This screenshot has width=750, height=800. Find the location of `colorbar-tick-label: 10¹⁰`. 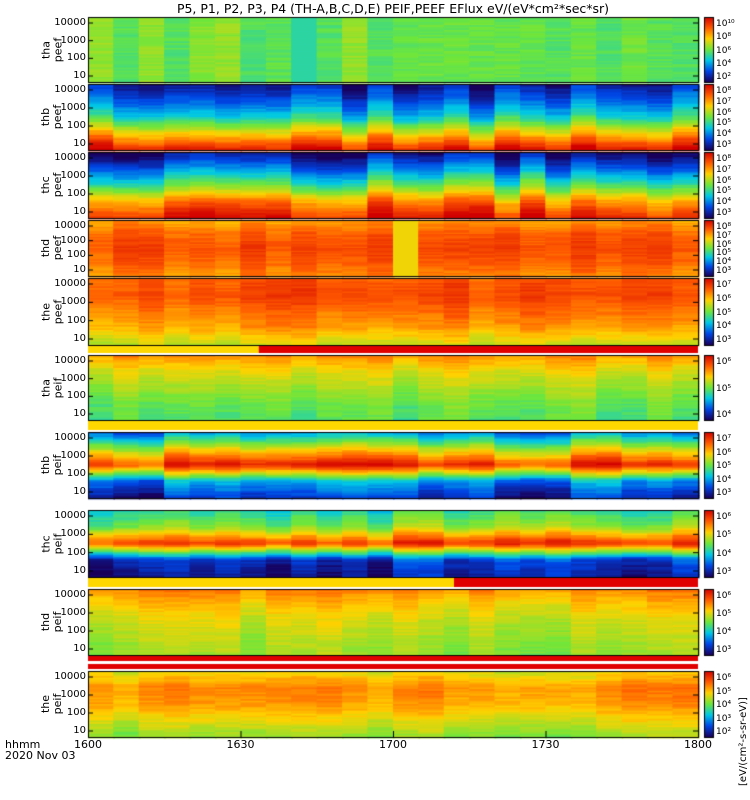

colorbar-tick-label: 10¹⁰ is located at coordinates (725, 24).